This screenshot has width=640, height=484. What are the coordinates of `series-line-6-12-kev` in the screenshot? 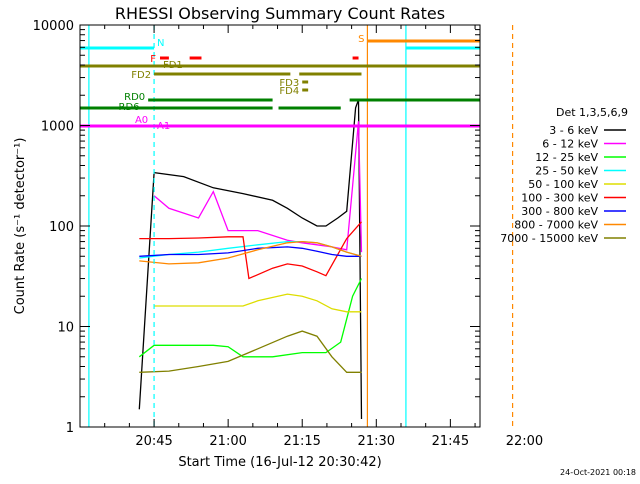 It's located at (258, 187).